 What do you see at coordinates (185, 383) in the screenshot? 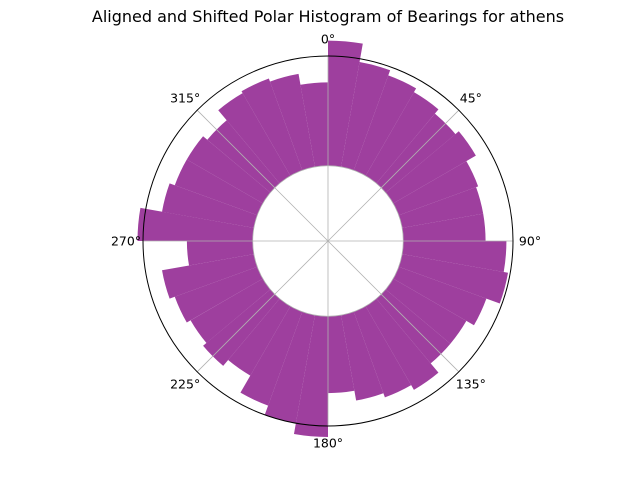
I see `theta-tick-label-225: 225°` at bounding box center [185, 383].